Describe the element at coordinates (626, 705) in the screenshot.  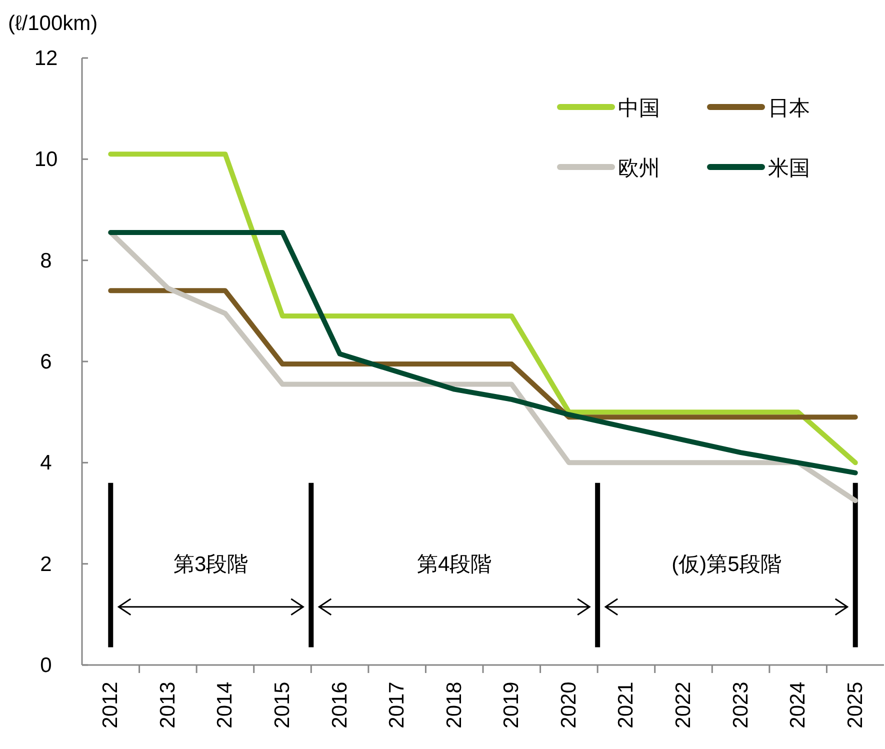
I see `x-tick-label: 2021` at that location.